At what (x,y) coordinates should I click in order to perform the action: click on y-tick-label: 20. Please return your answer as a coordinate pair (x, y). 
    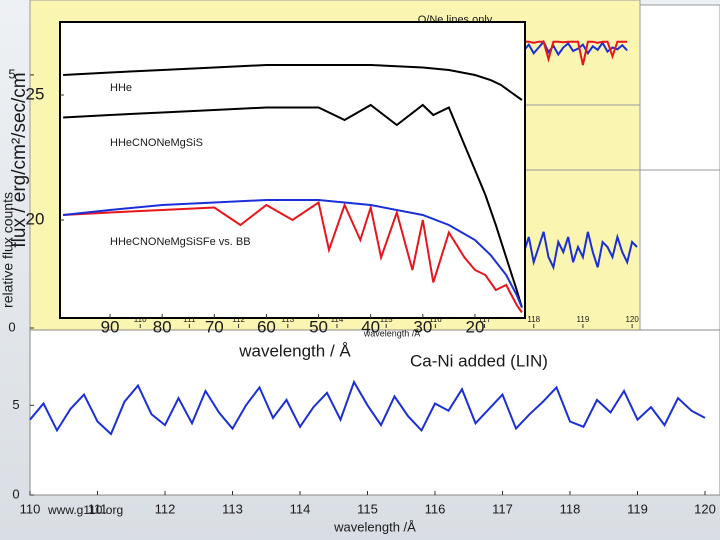
    Looking at the image, I should click on (35, 218).